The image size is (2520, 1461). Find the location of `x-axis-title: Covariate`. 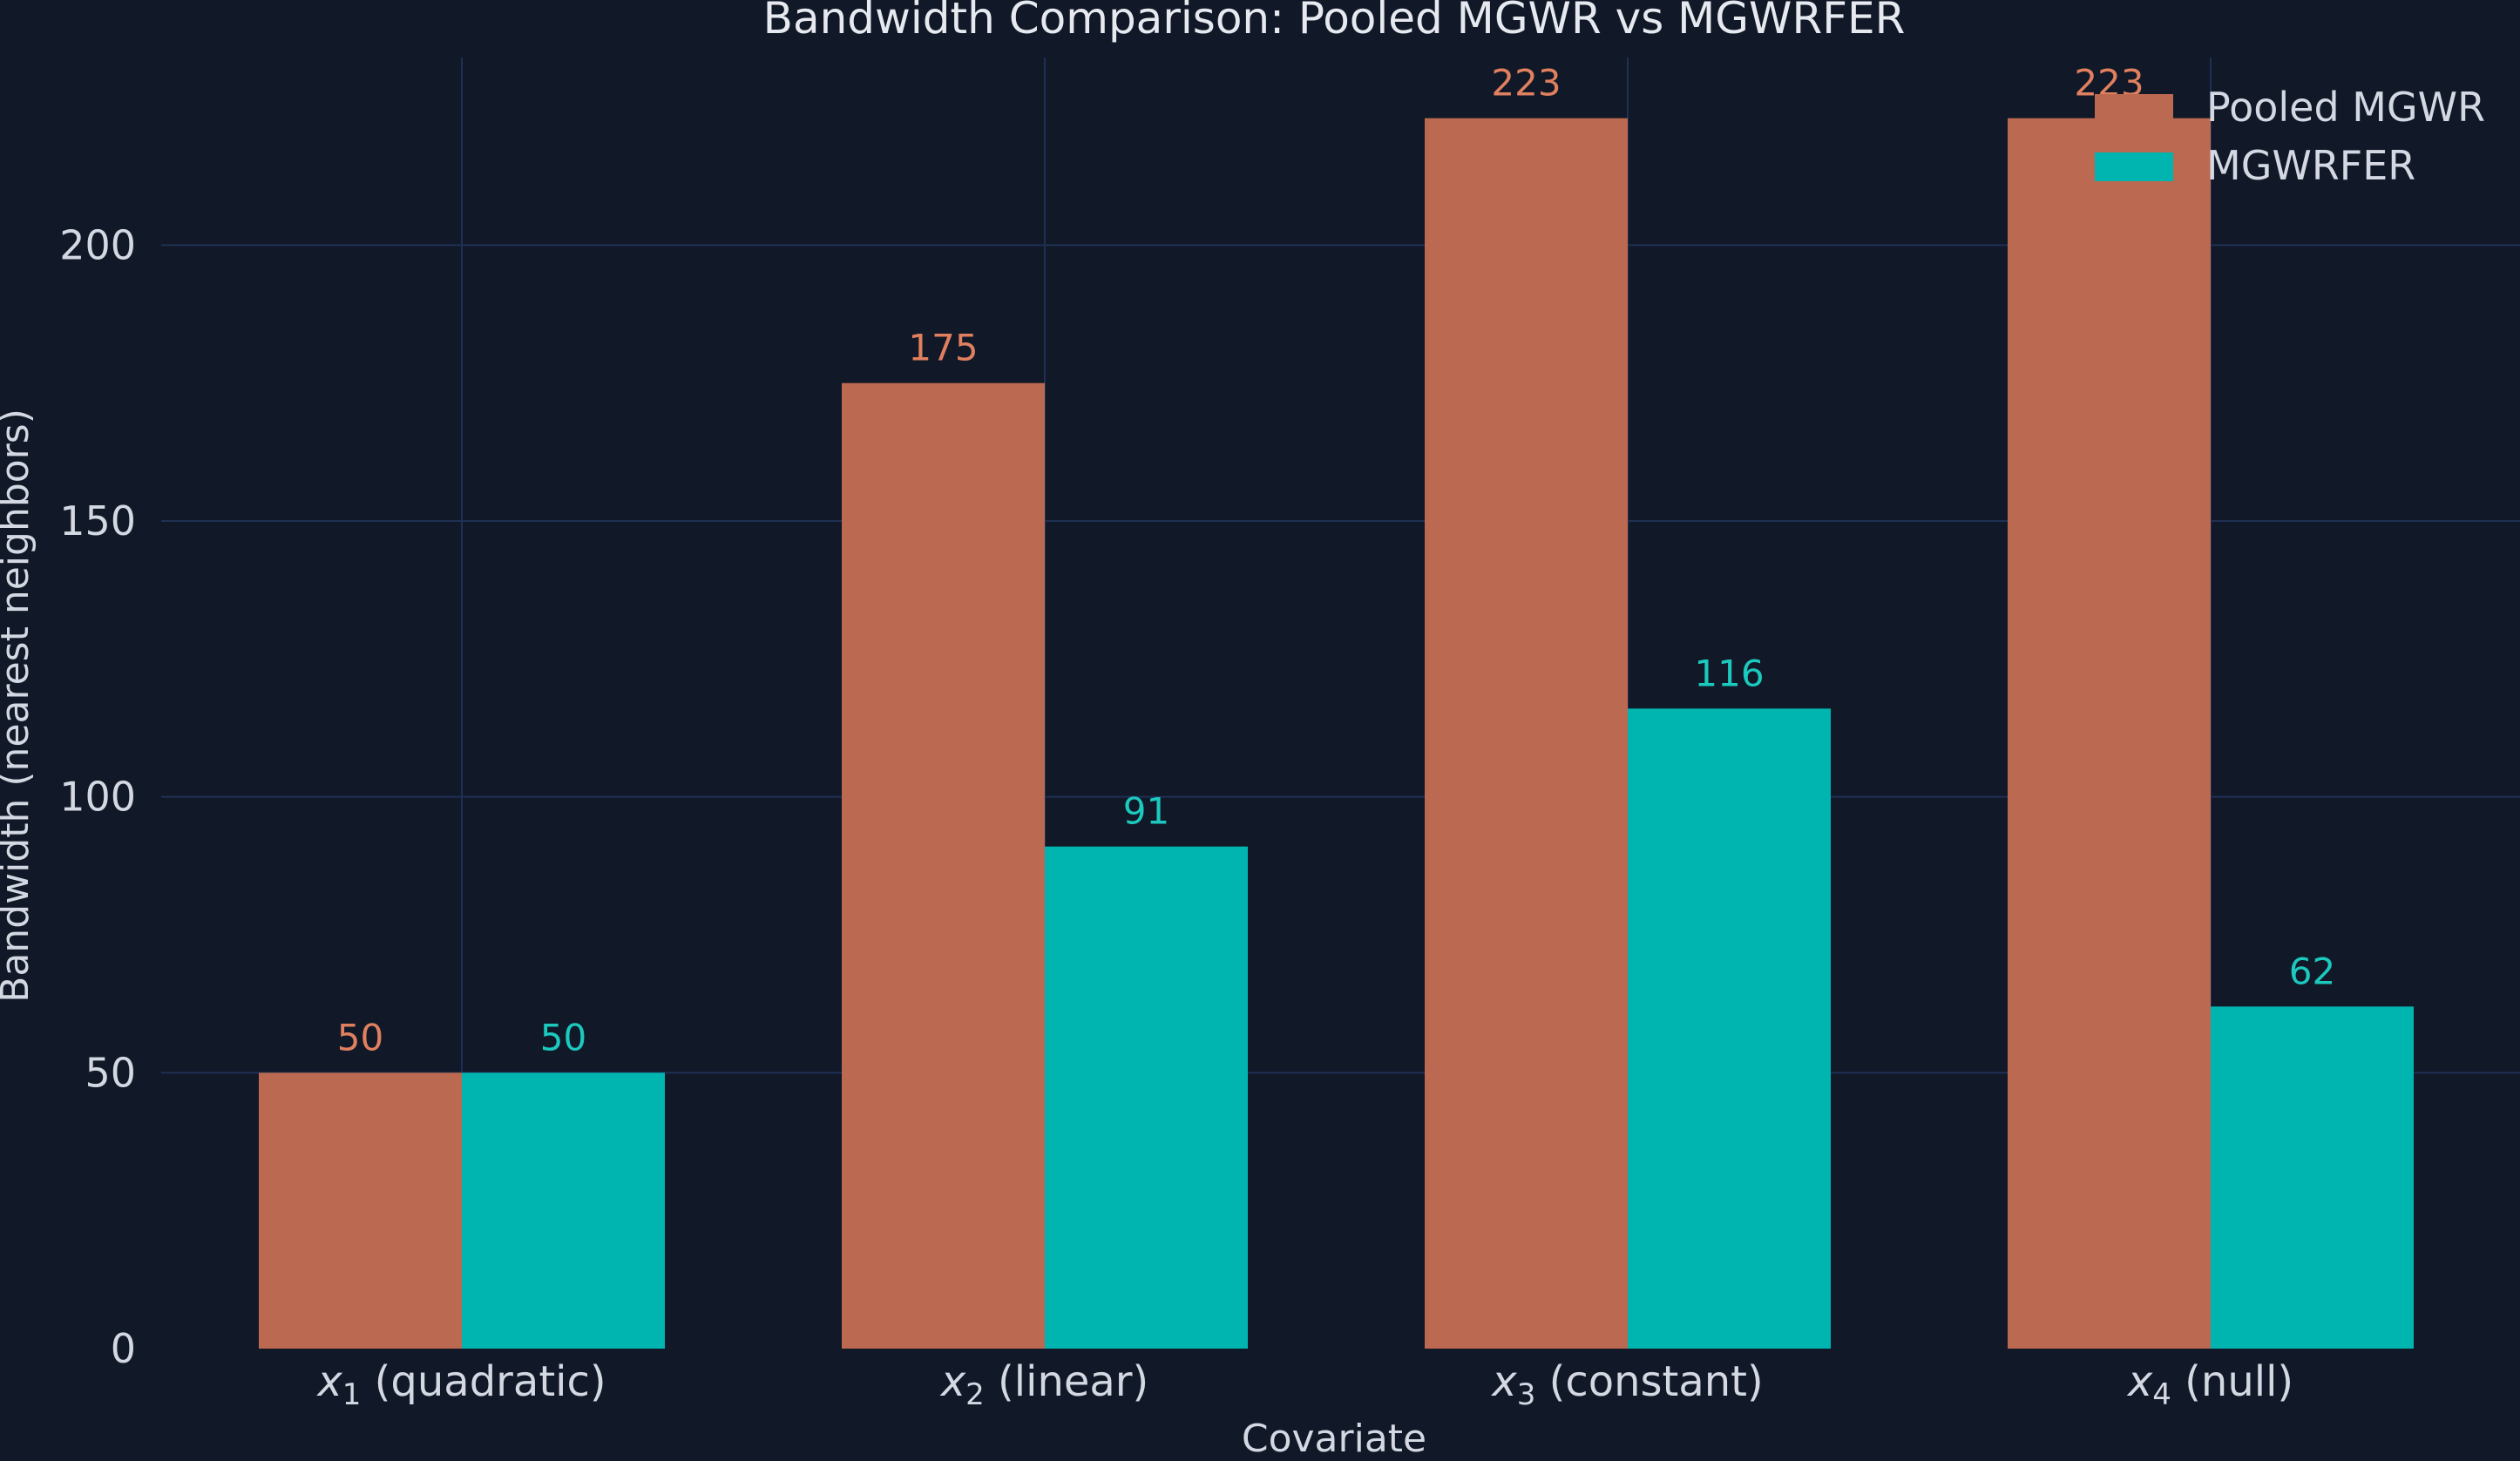

x-axis-title: Covariate is located at coordinates (1334, 1439).